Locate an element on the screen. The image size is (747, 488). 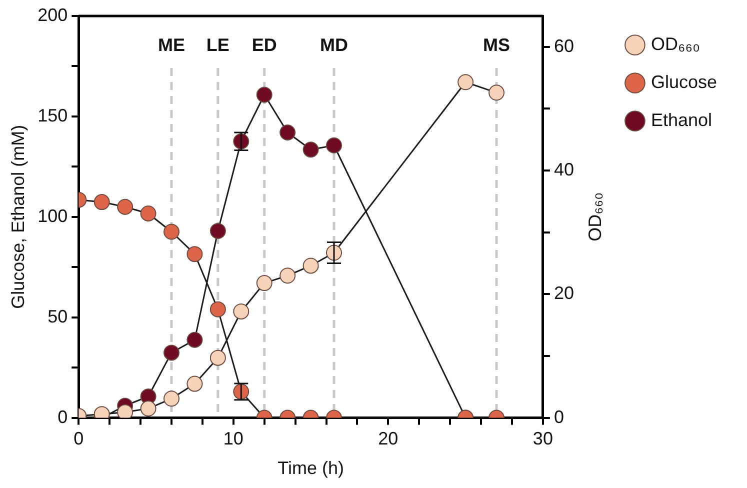
x-tick-label: 10 is located at coordinates (233, 438).